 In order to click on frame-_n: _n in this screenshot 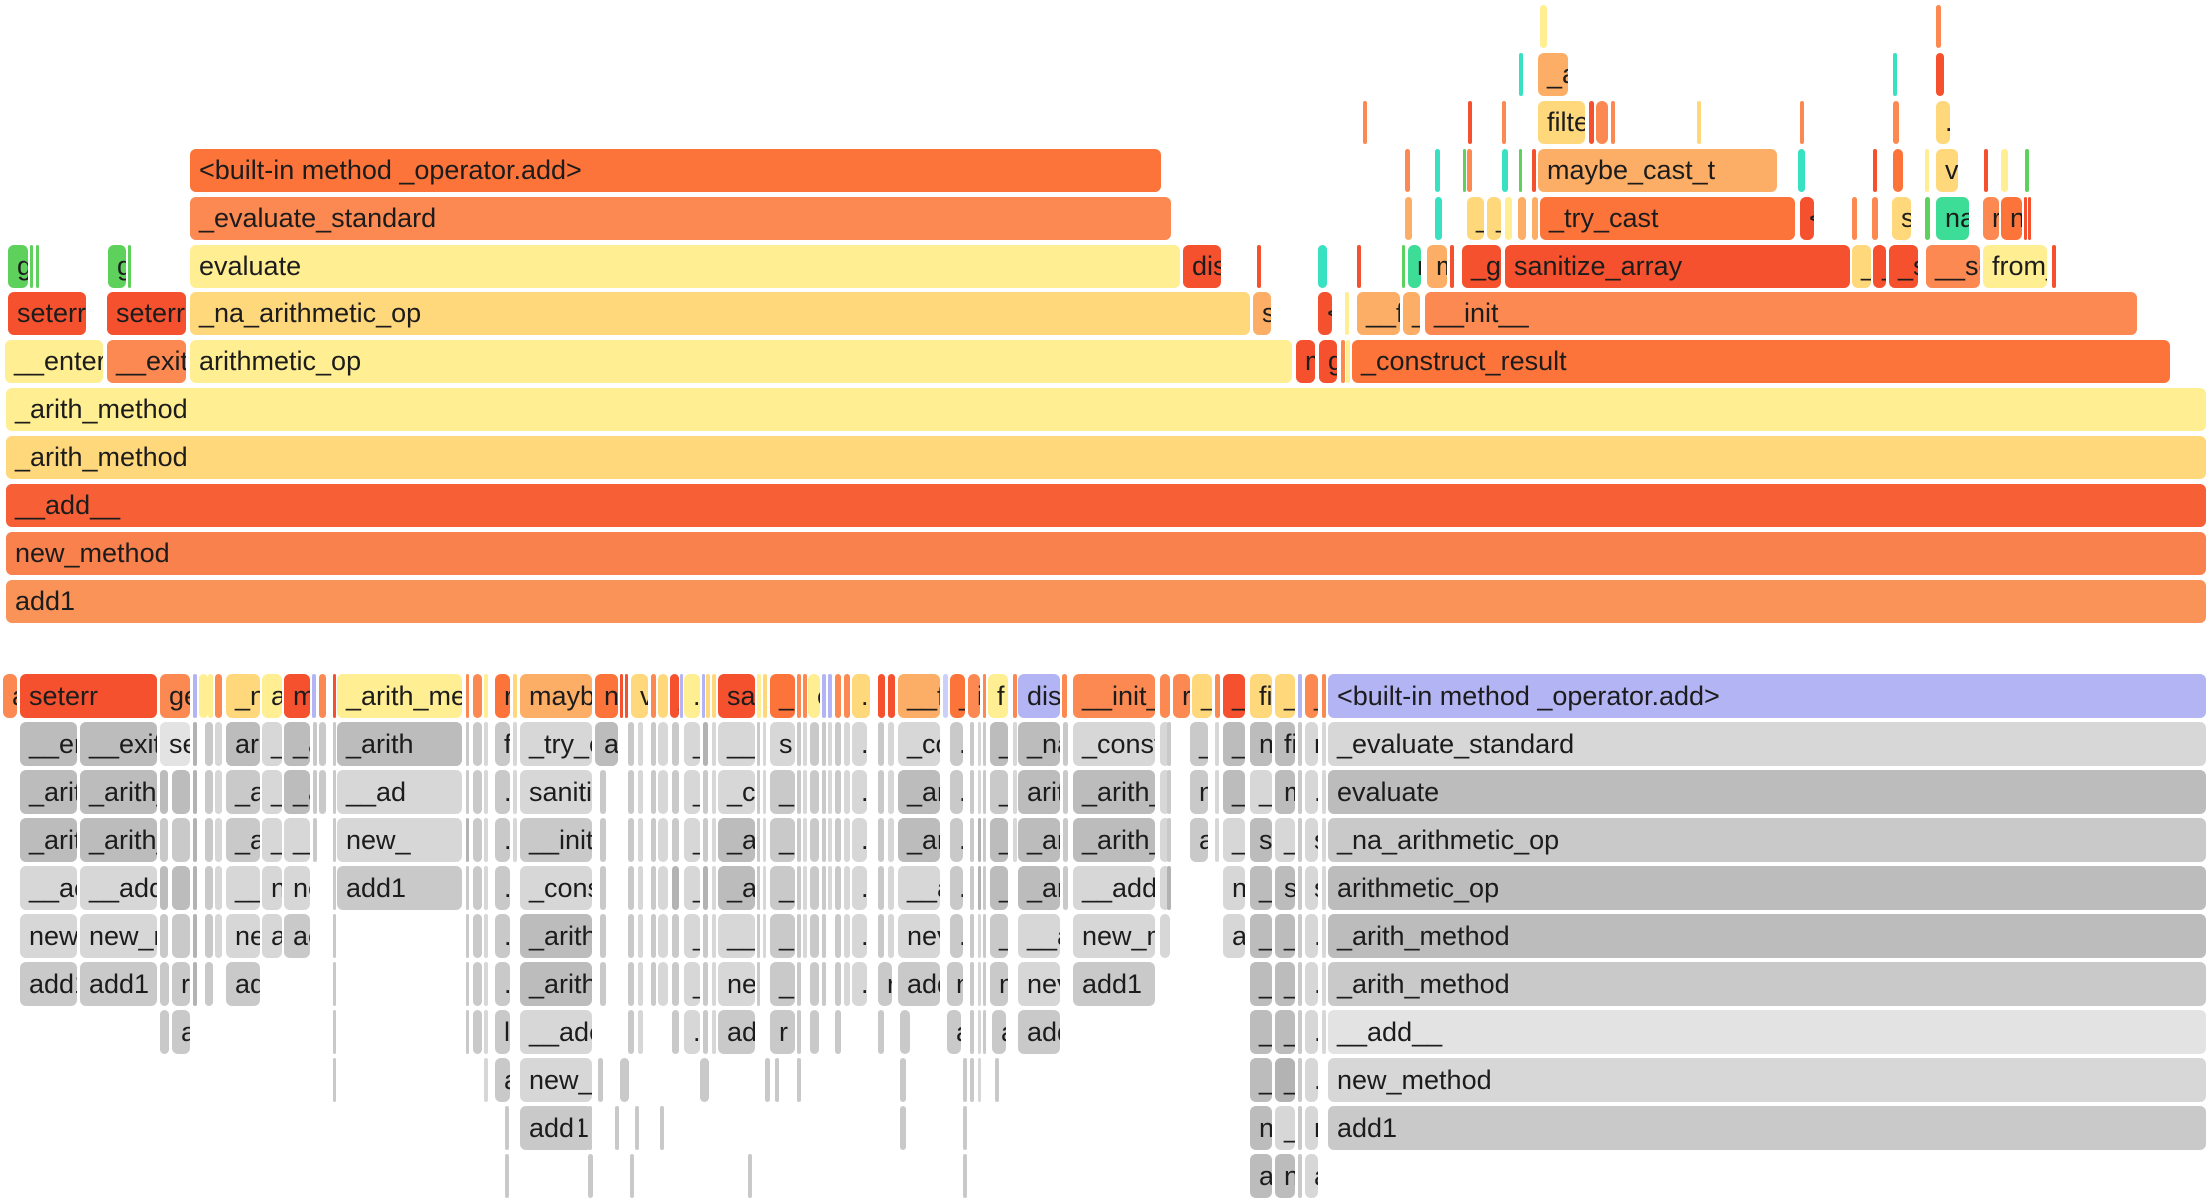, I will do `click(243, 696)`.